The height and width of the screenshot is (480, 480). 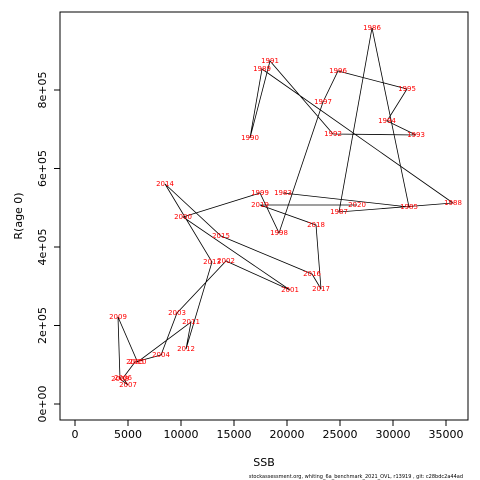 What do you see at coordinates (42, 247) in the screenshot?
I see `y-tick-label: 4e+05` at bounding box center [42, 247].